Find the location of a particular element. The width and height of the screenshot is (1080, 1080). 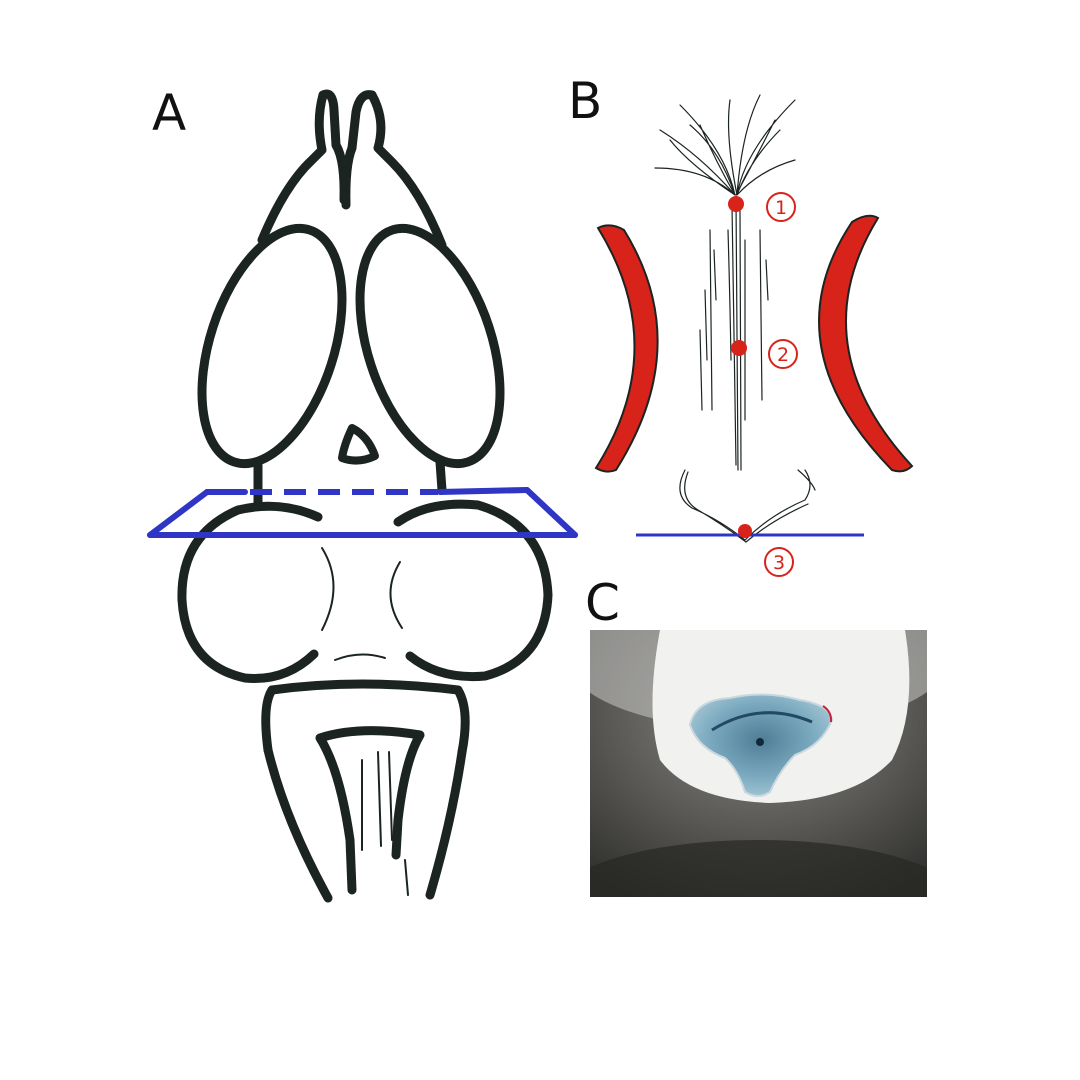

marker-3: 3 is located at coordinates (766, 550).